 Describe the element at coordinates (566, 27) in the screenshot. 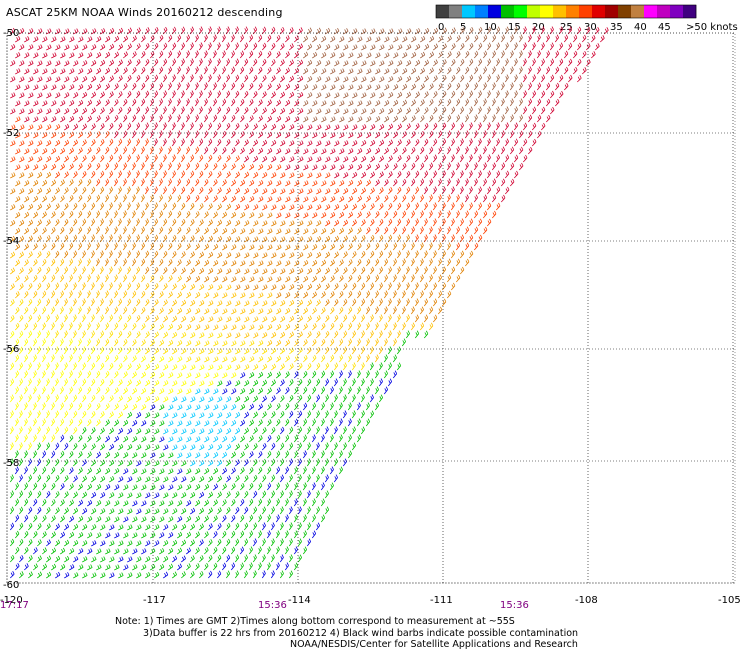

I see `legend-label: 25` at that location.